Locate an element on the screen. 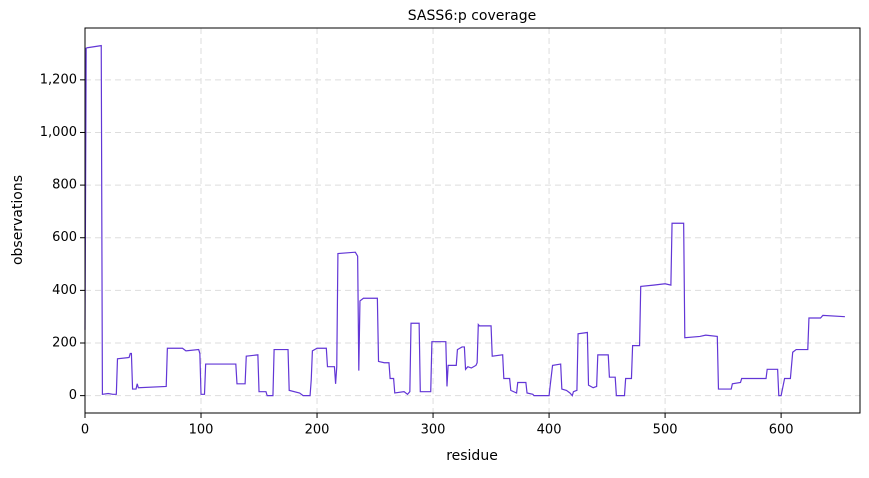 The image size is (869, 478). y-tick-label: 0 is located at coordinates (73, 395).